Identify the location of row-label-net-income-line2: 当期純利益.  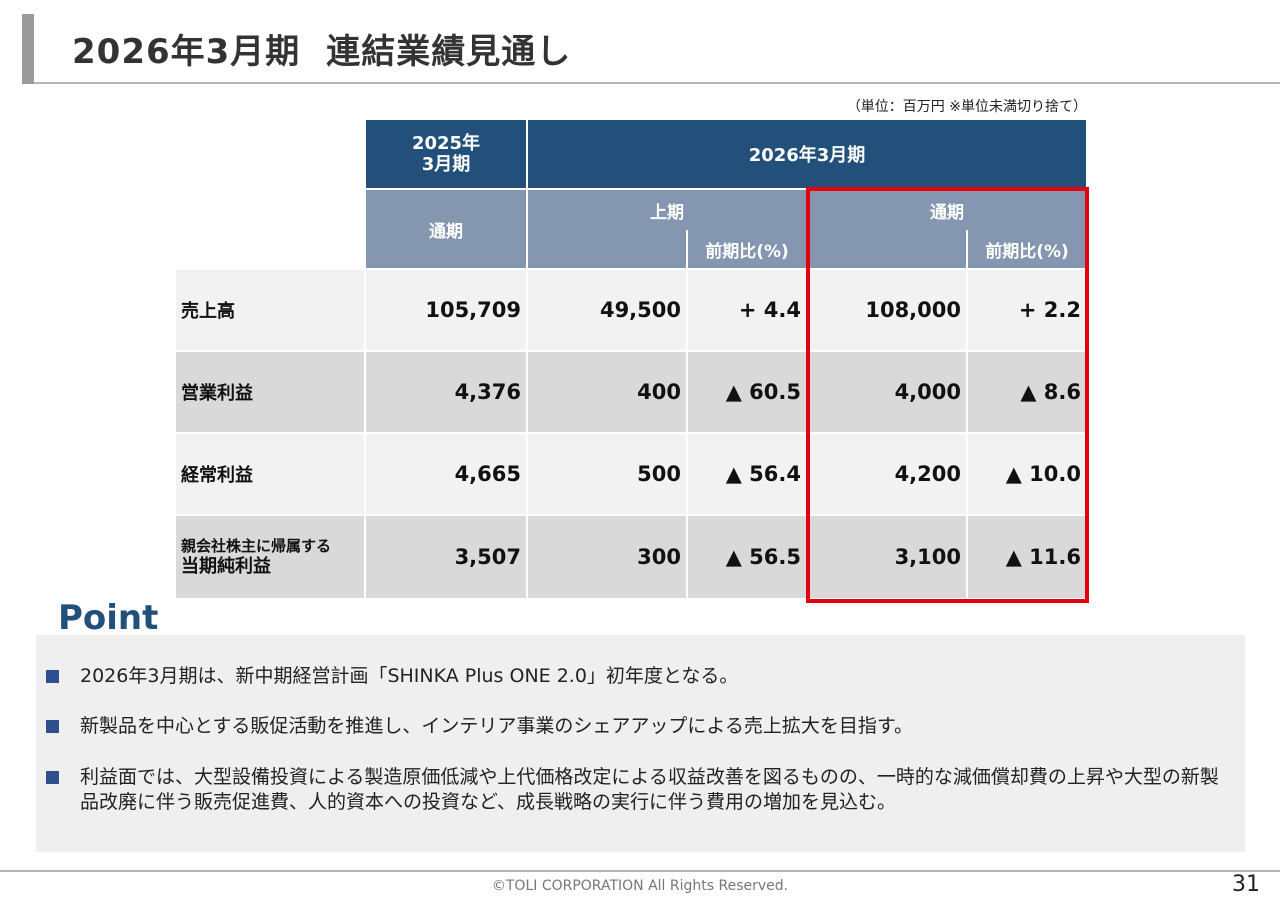
(226, 566).